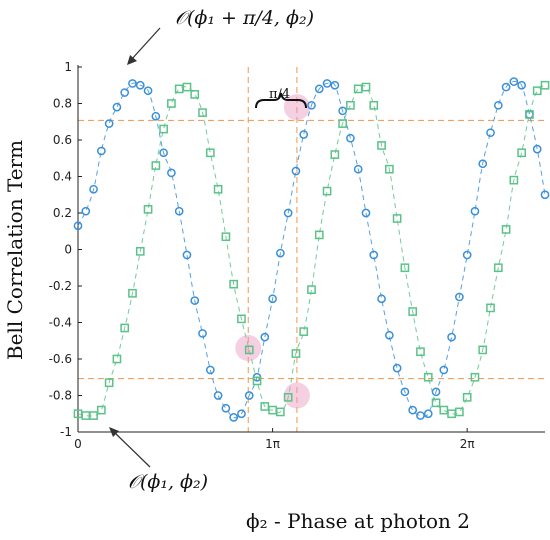  Describe the element at coordinates (60, 286) in the screenshot. I see `y-tick-label: -0.2` at that location.